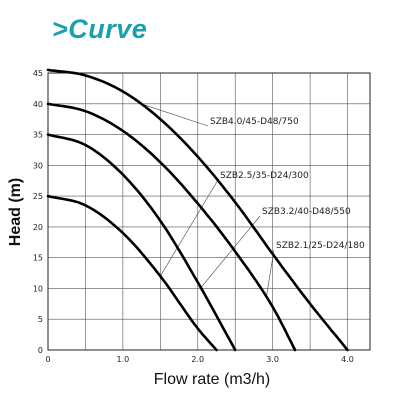 The width and height of the screenshot is (400, 400). Describe the element at coordinates (264, 176) in the screenshot. I see `curve-annotation: SZB2.5/35-D24/300` at that location.